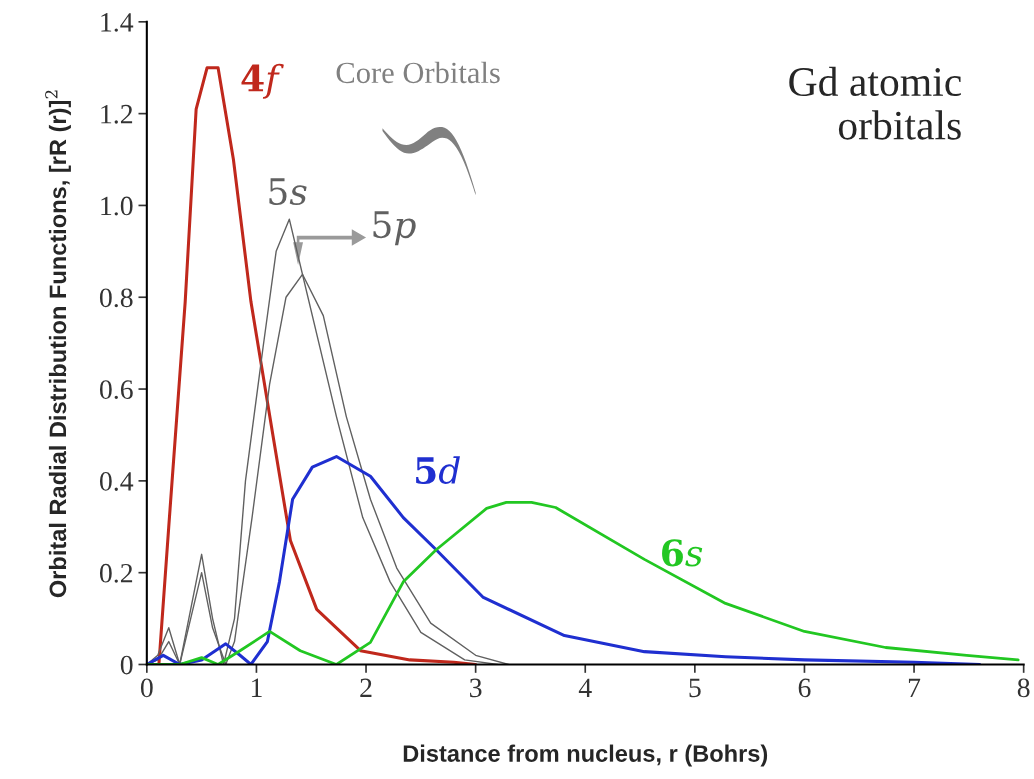 The width and height of the screenshot is (1034, 779). I want to click on y-tick-label: 0.4, so click(116, 481).